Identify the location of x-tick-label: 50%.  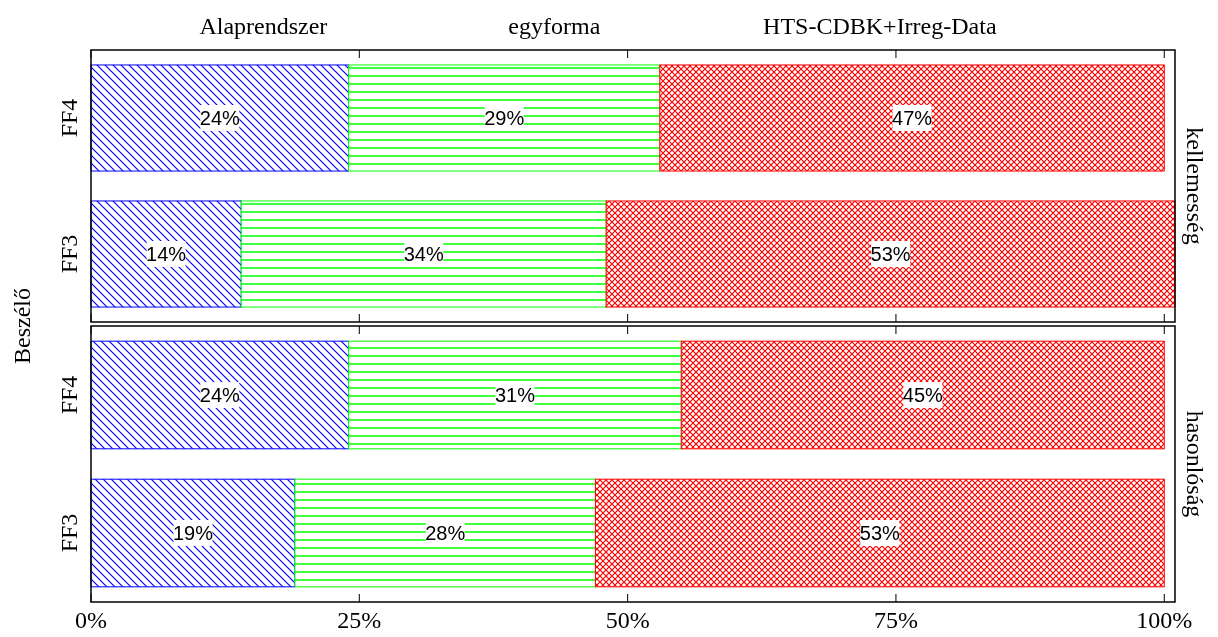
(627, 620).